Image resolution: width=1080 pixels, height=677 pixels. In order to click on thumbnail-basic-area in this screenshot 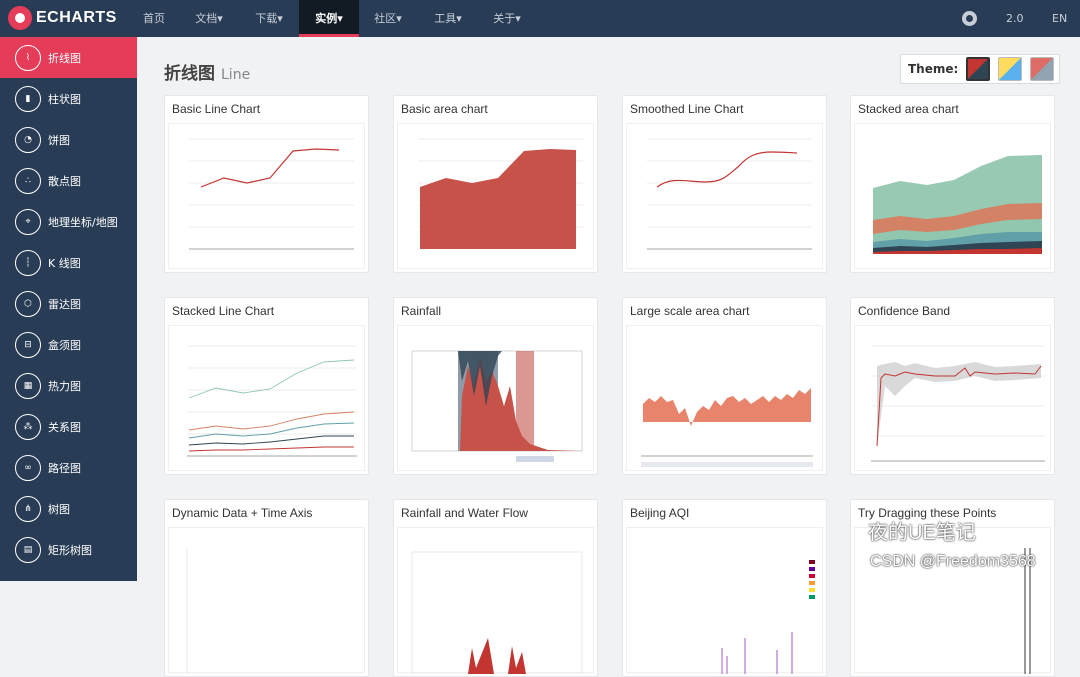, I will do `click(500, 193)`.